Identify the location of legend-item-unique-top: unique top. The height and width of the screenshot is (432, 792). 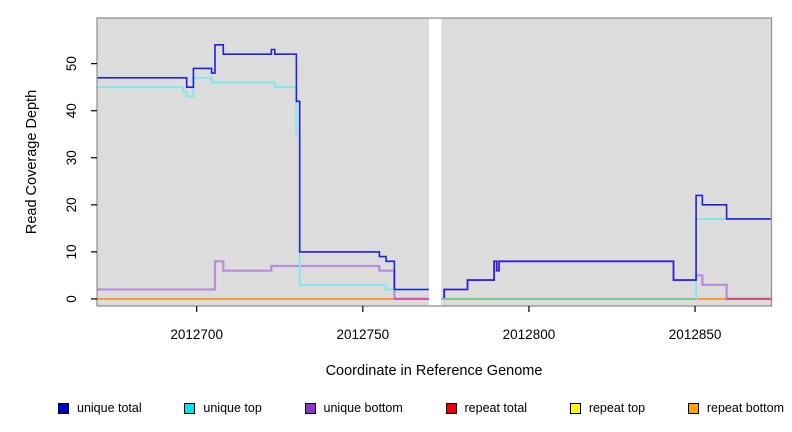
(223, 408).